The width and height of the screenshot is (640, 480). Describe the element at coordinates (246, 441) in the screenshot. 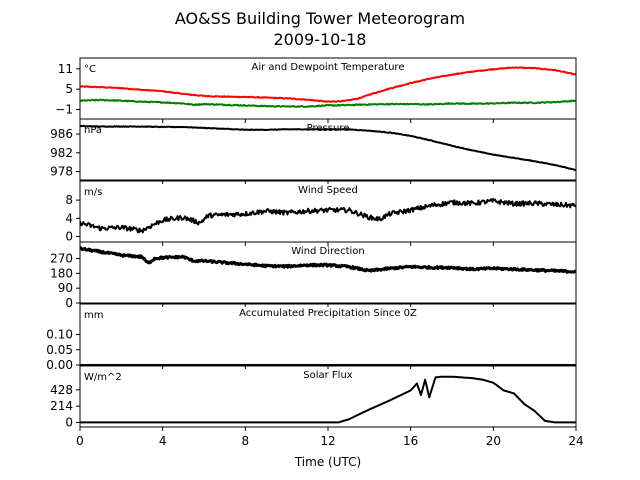

I see `x-tick-label: 8` at that location.